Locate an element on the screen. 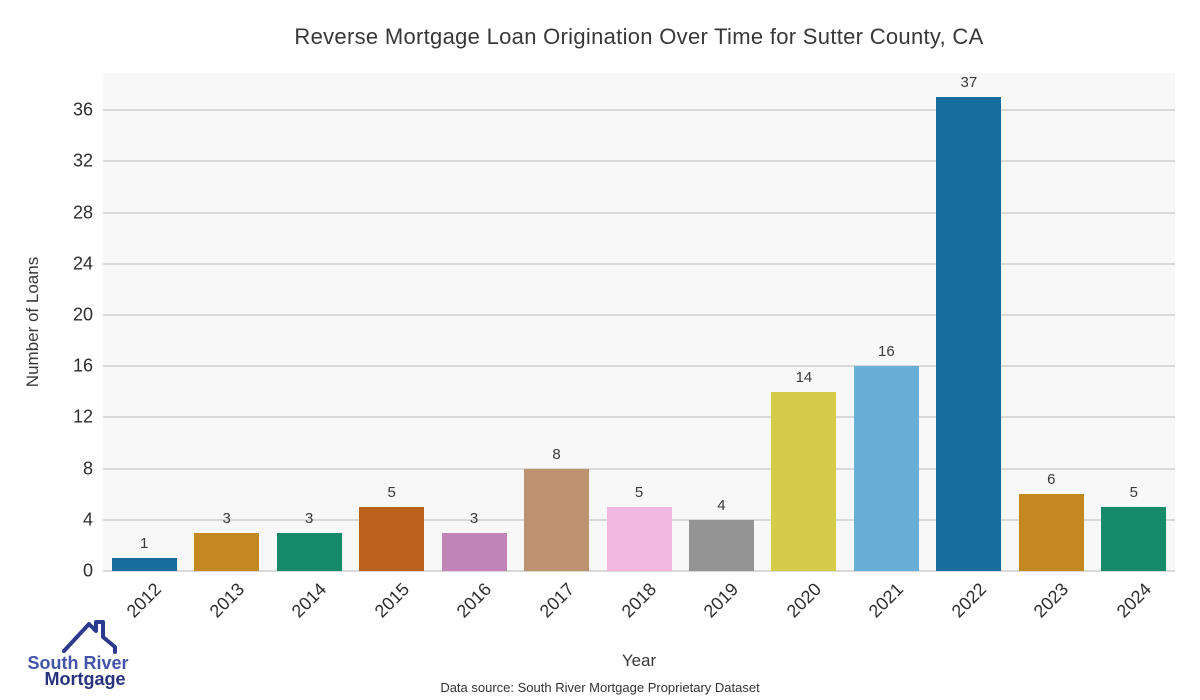 The height and width of the screenshot is (700, 1200). logo-text-line2: Mortgage is located at coordinates (85, 679).